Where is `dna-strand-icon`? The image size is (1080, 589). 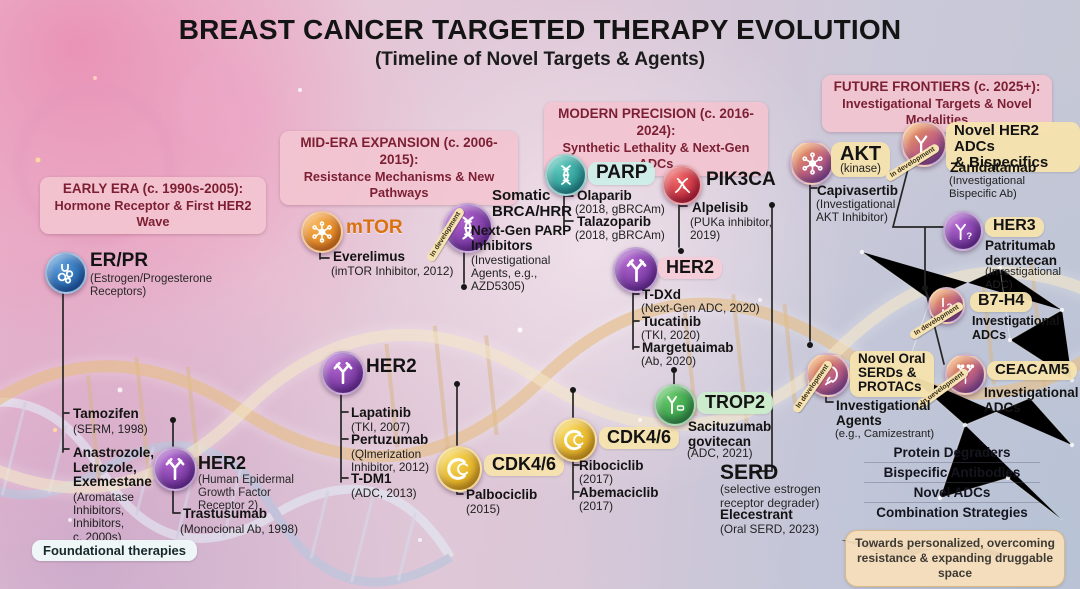 dna-strand-icon is located at coordinates (682, 185).